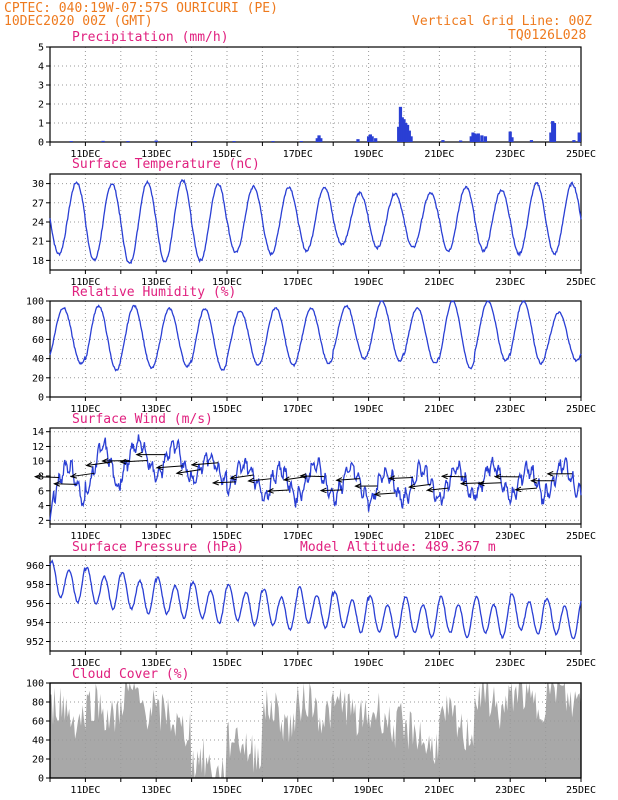 This screenshot has height=800, width=618. Describe the element at coordinates (38, 462) in the screenshot. I see `y-tick-label: 10` at that location.